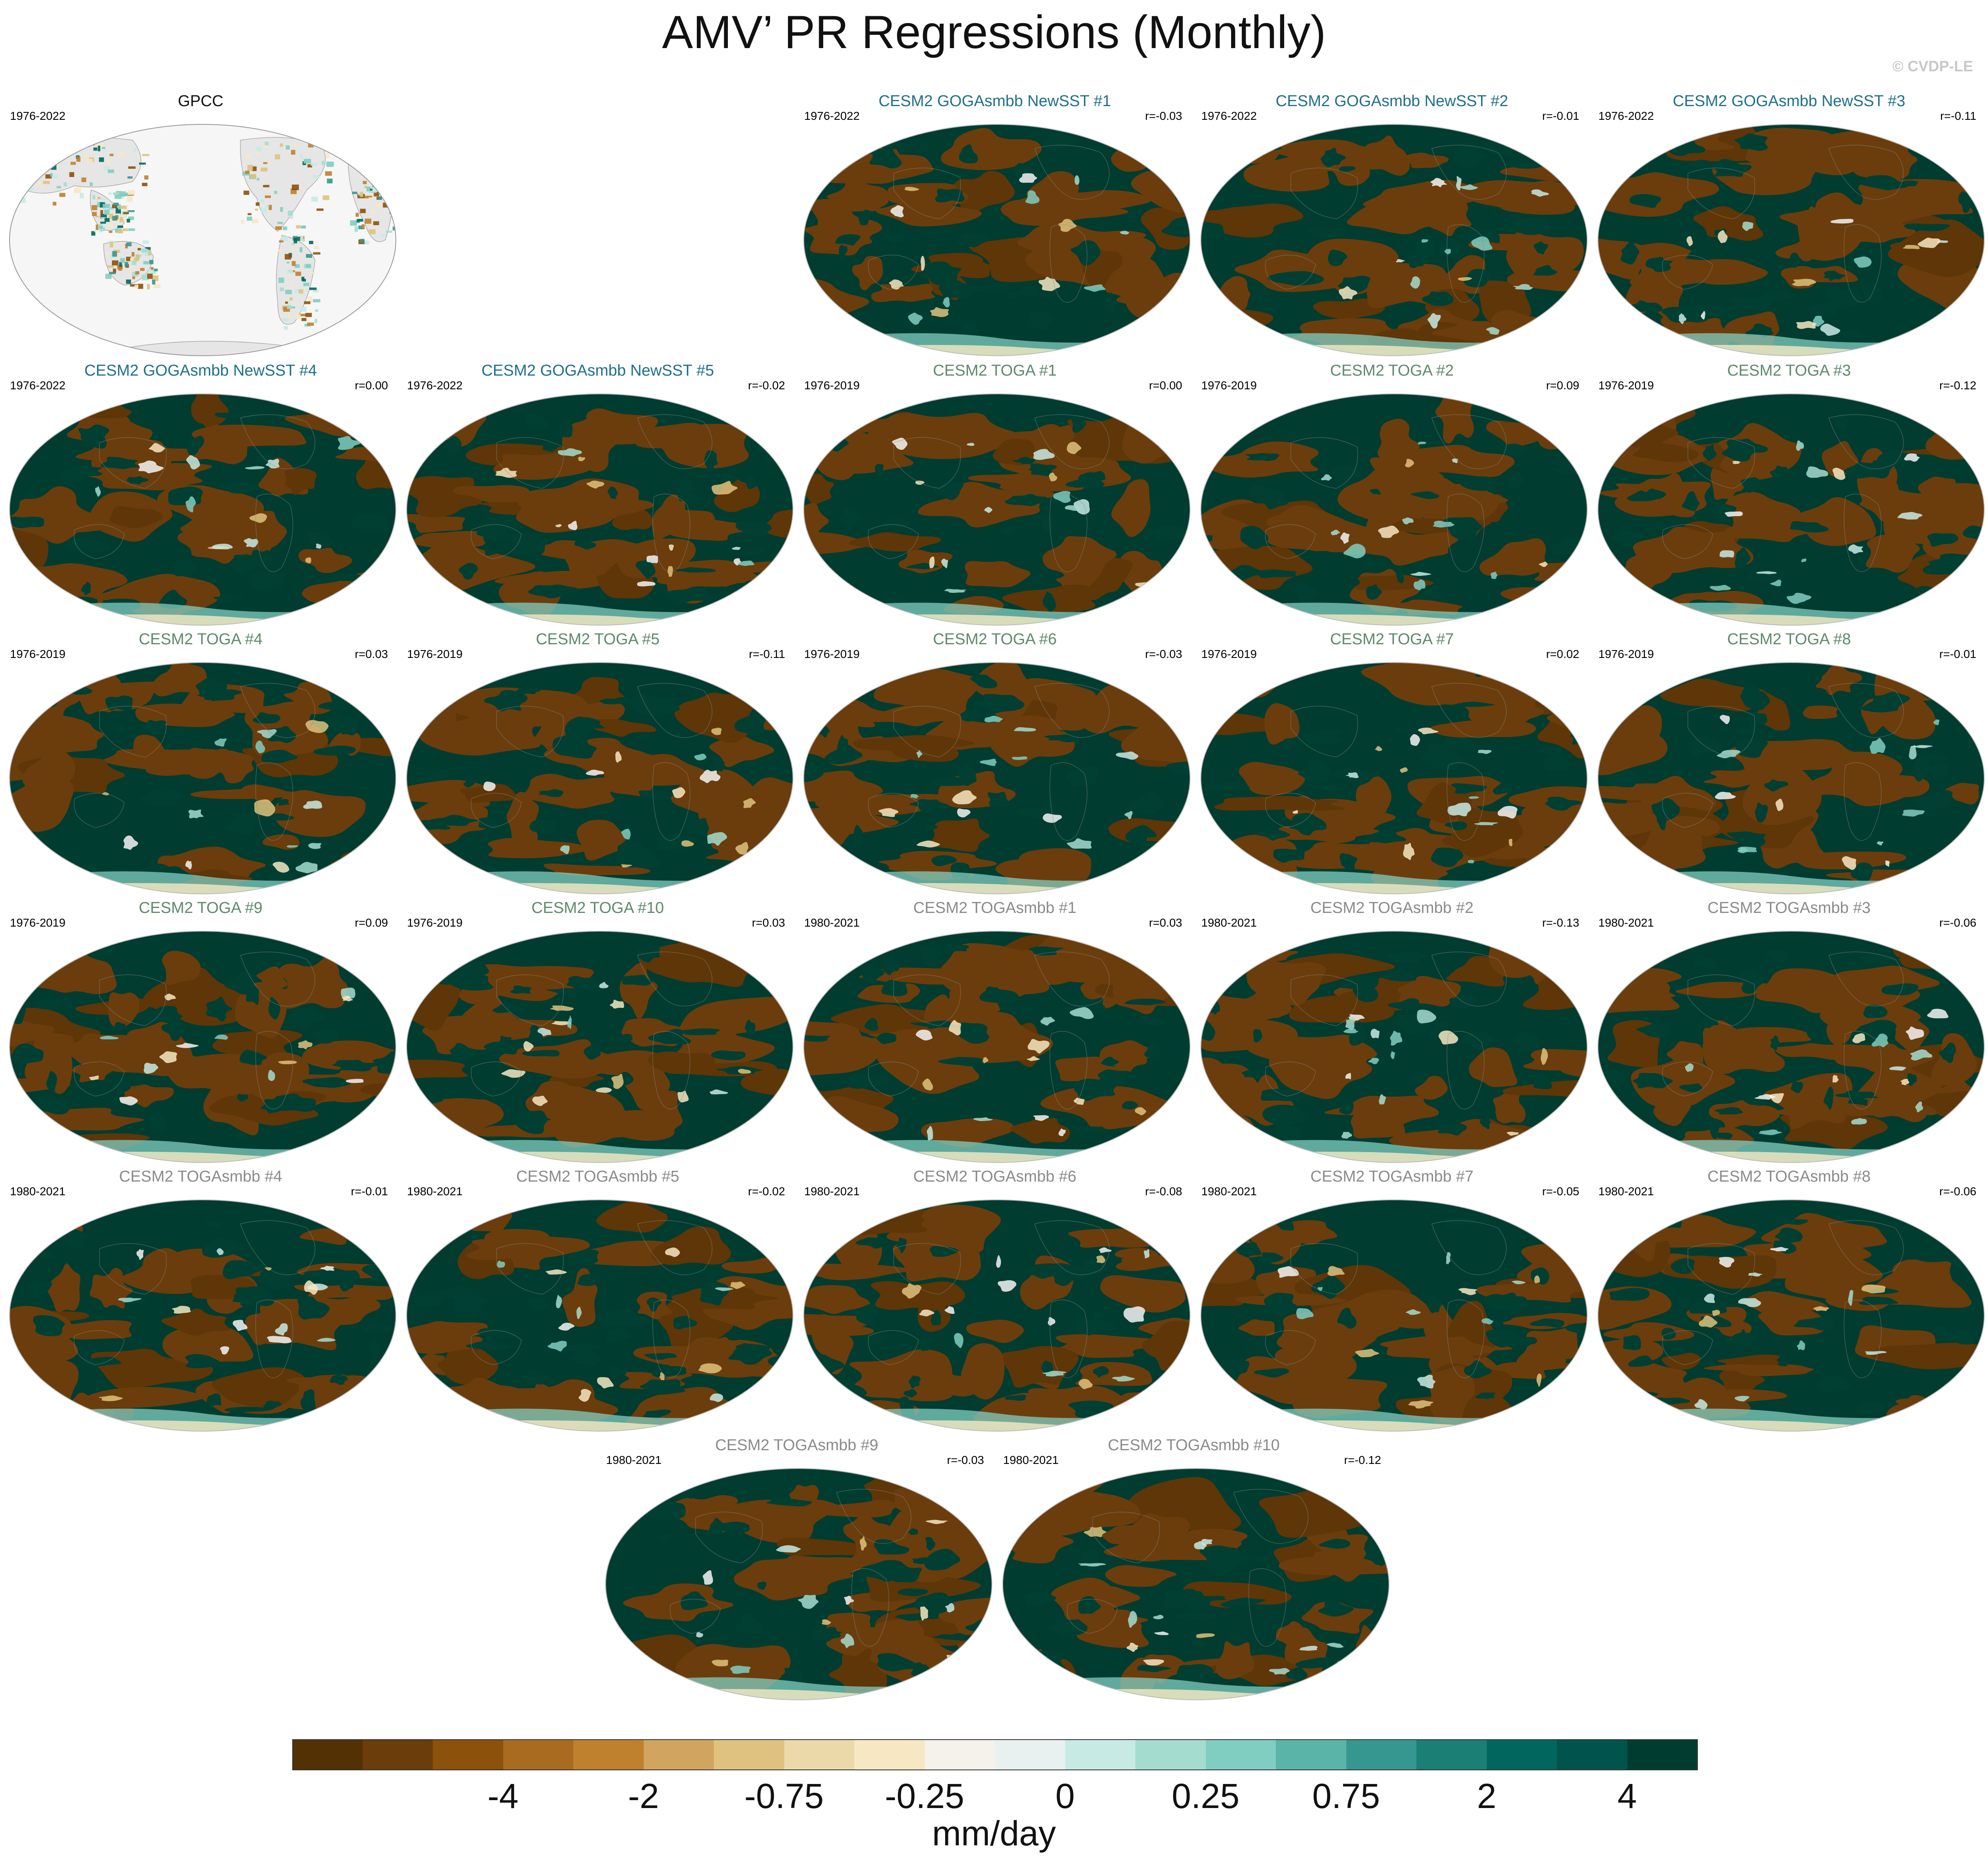  I want to click on map-panel: CESM2 TOGAsmbb #8 1980-2021 r=-0.06, so click(1789, 1299).